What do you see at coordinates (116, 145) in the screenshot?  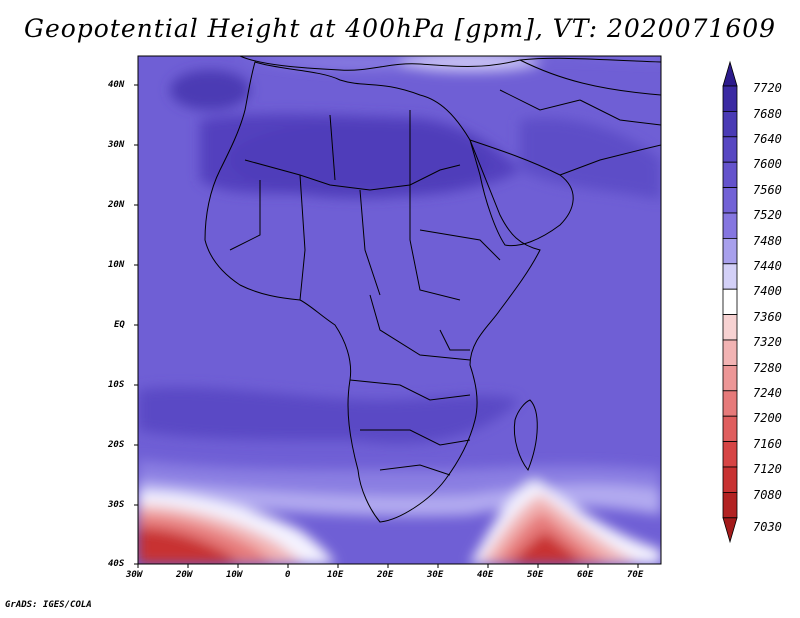 I see `lat-label-30n: 30N` at bounding box center [116, 145].